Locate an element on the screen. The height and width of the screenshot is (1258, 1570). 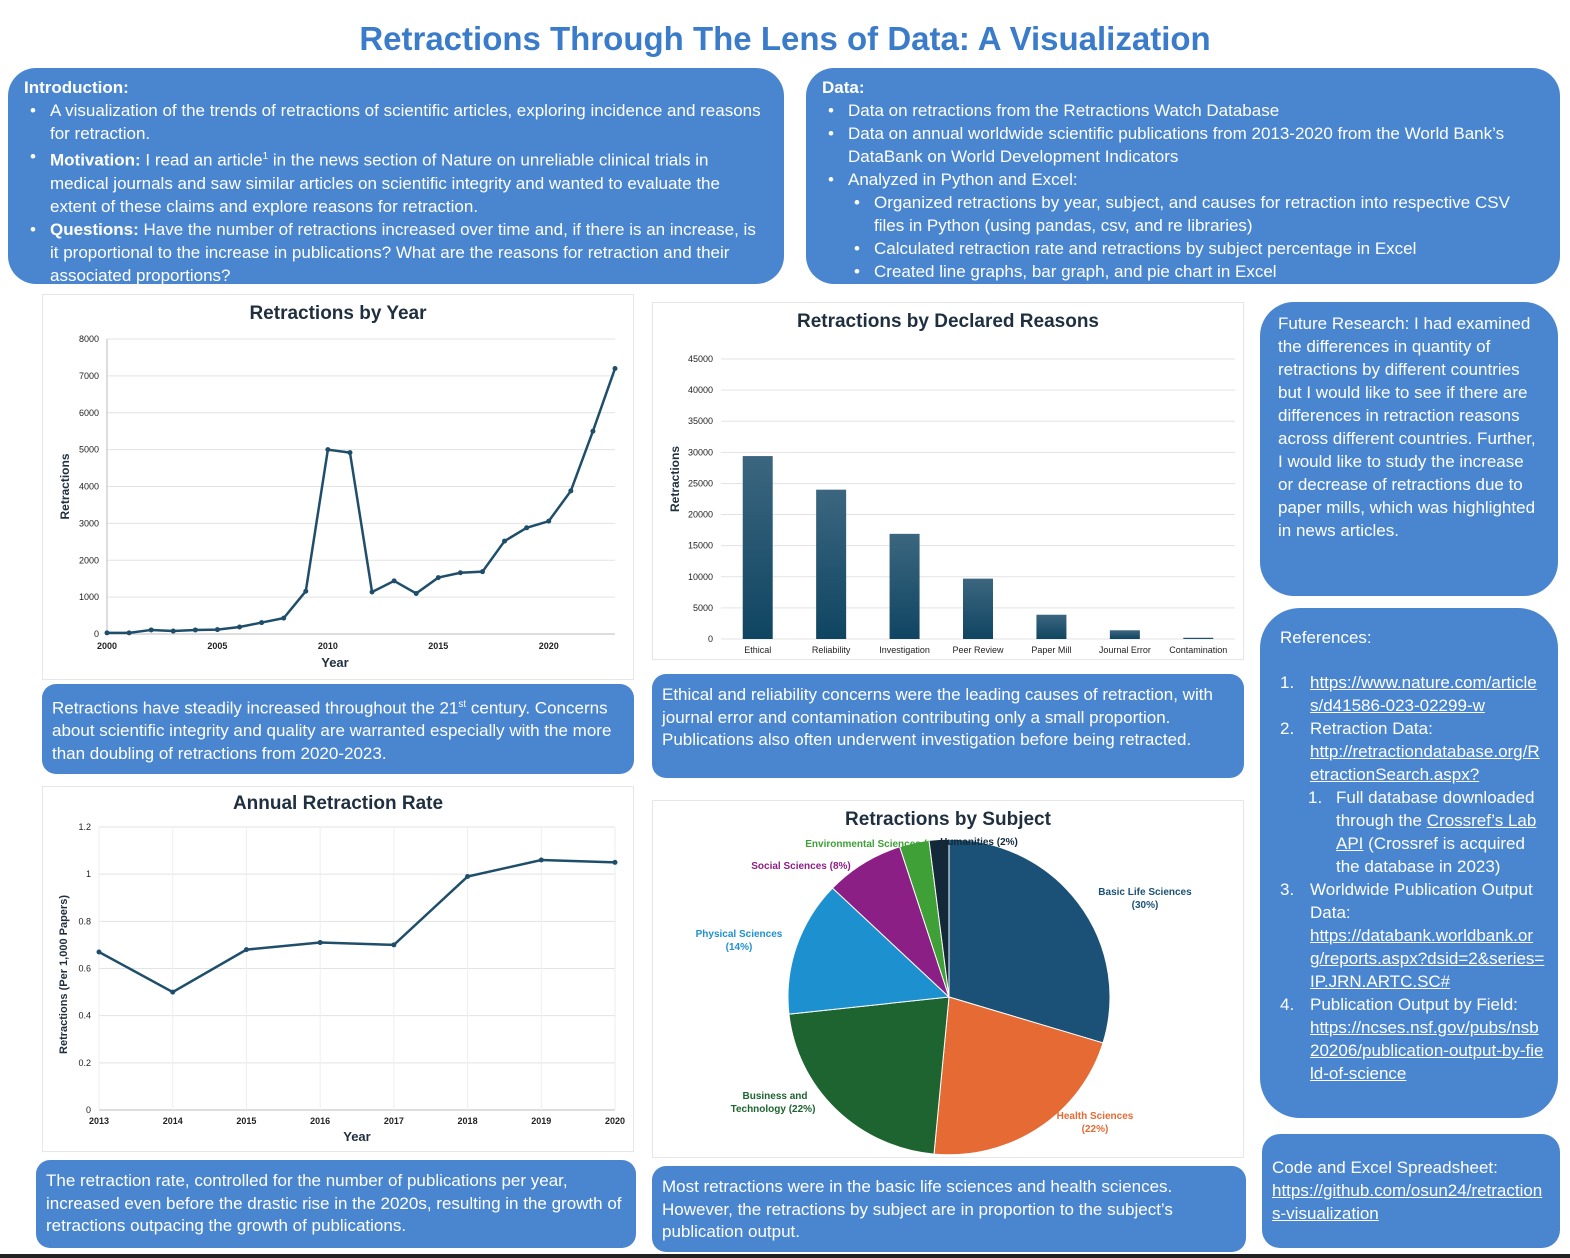
reference-2-text: Retraction Data: is located at coordinates (1371, 728).